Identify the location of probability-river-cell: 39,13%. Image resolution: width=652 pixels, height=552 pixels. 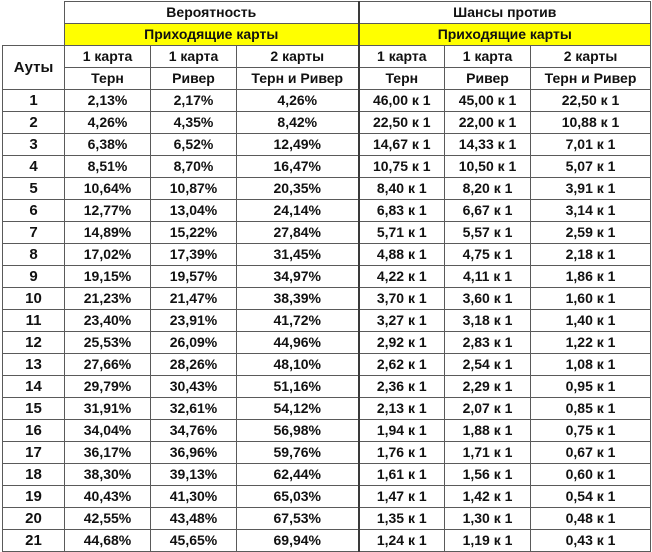
(193, 474).